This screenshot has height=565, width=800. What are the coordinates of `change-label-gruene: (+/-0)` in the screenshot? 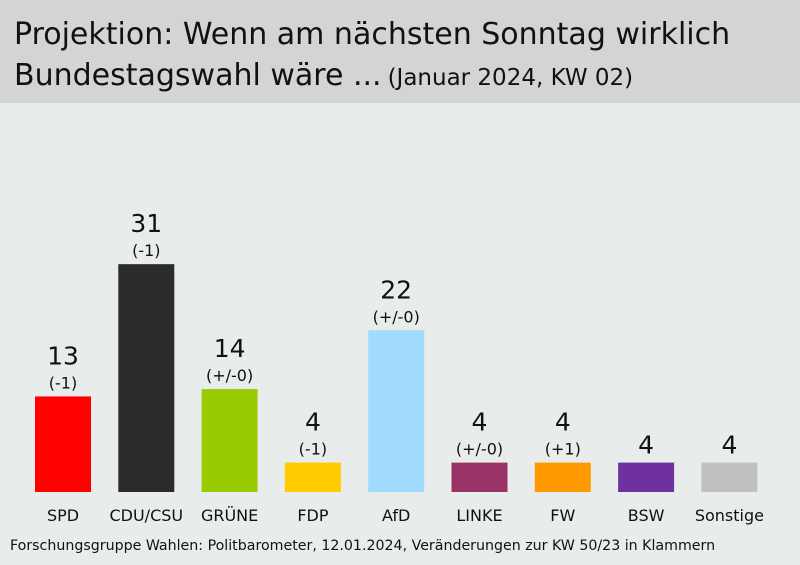 It's located at (229, 375).